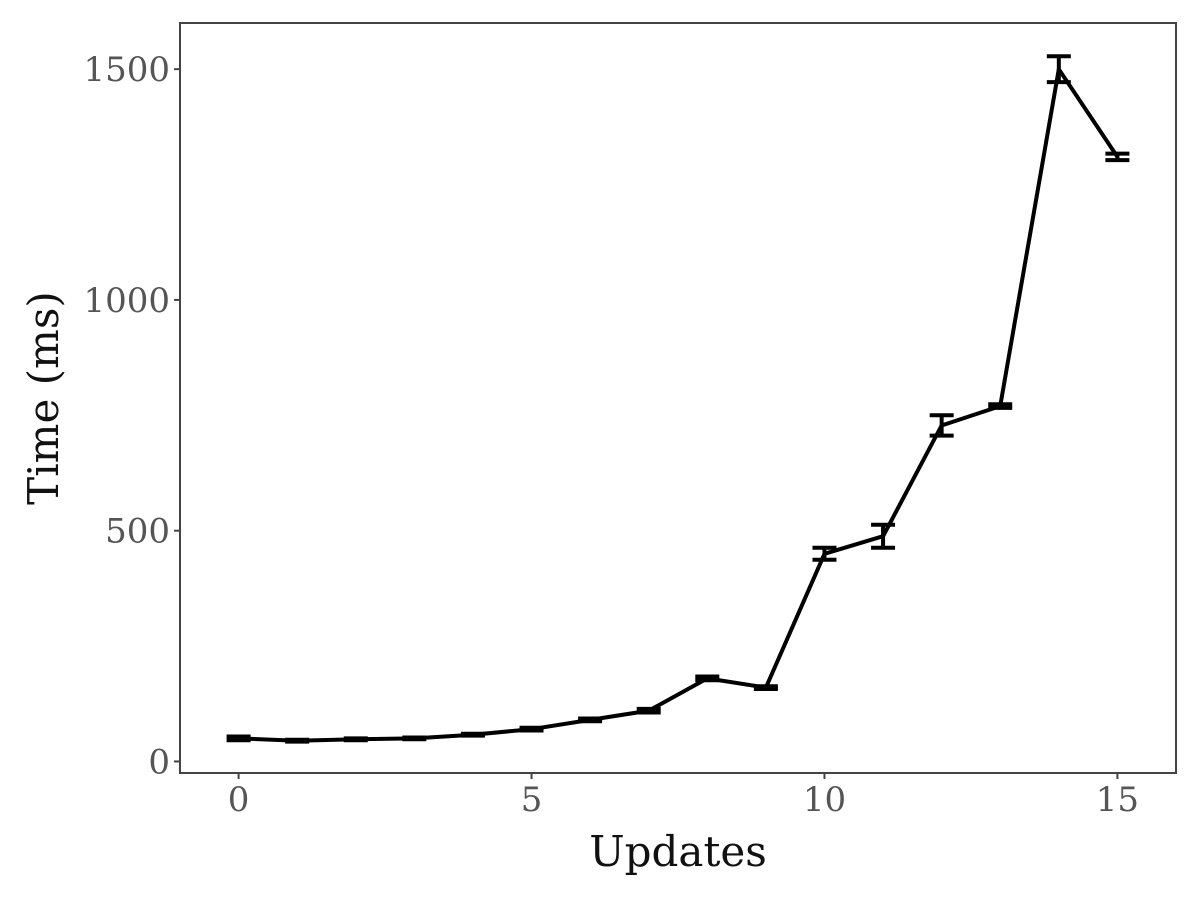  I want to click on y-tick-label: 500, so click(137, 532).